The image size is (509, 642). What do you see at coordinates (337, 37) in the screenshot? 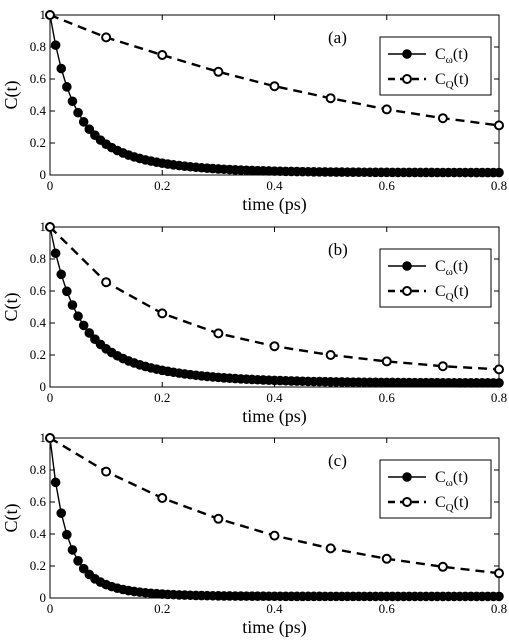
I see `panel-label: (a)` at bounding box center [337, 37].